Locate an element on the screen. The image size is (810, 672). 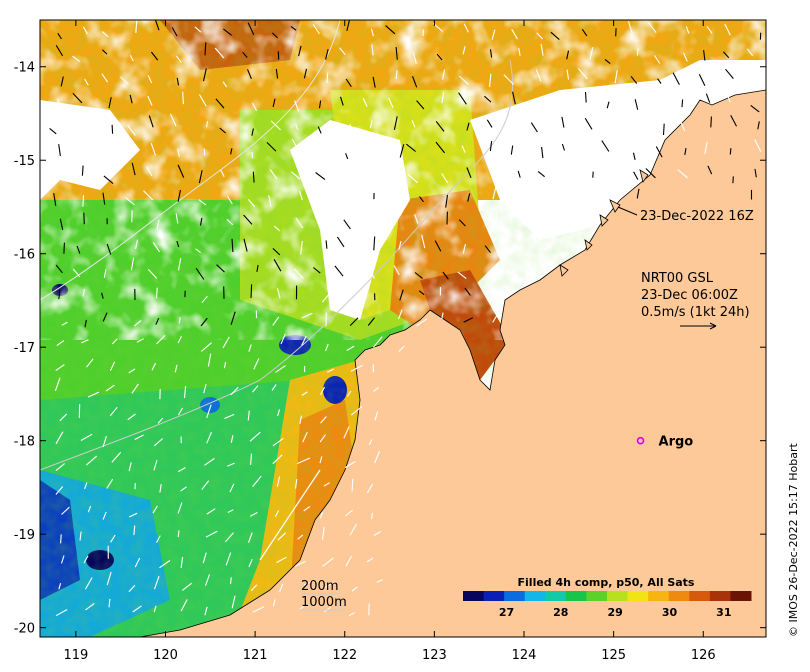
current-scale-label: 0.5m/s (1kt 24h) is located at coordinates (695, 312).